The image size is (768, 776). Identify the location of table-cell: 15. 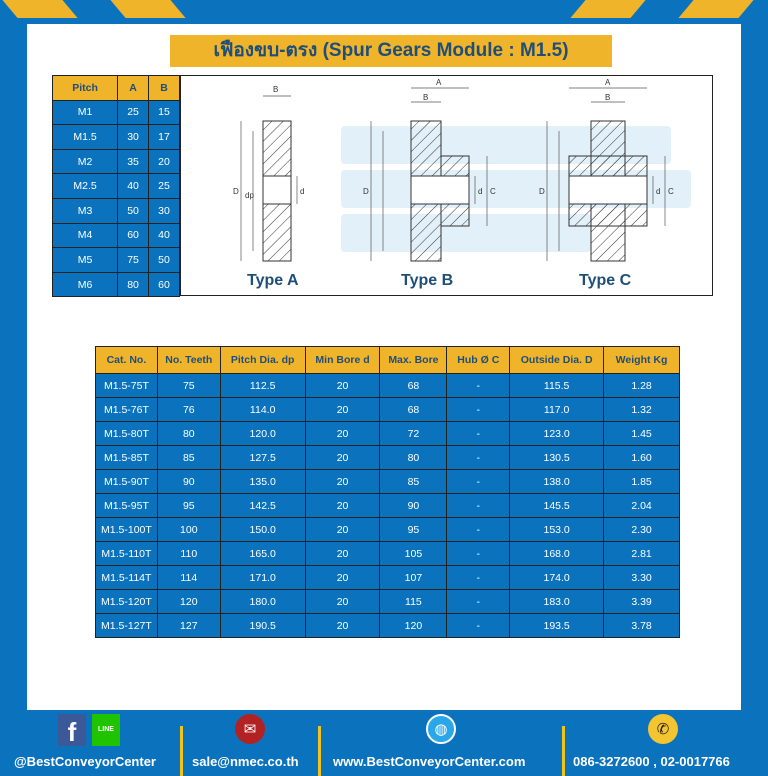
(164, 112).